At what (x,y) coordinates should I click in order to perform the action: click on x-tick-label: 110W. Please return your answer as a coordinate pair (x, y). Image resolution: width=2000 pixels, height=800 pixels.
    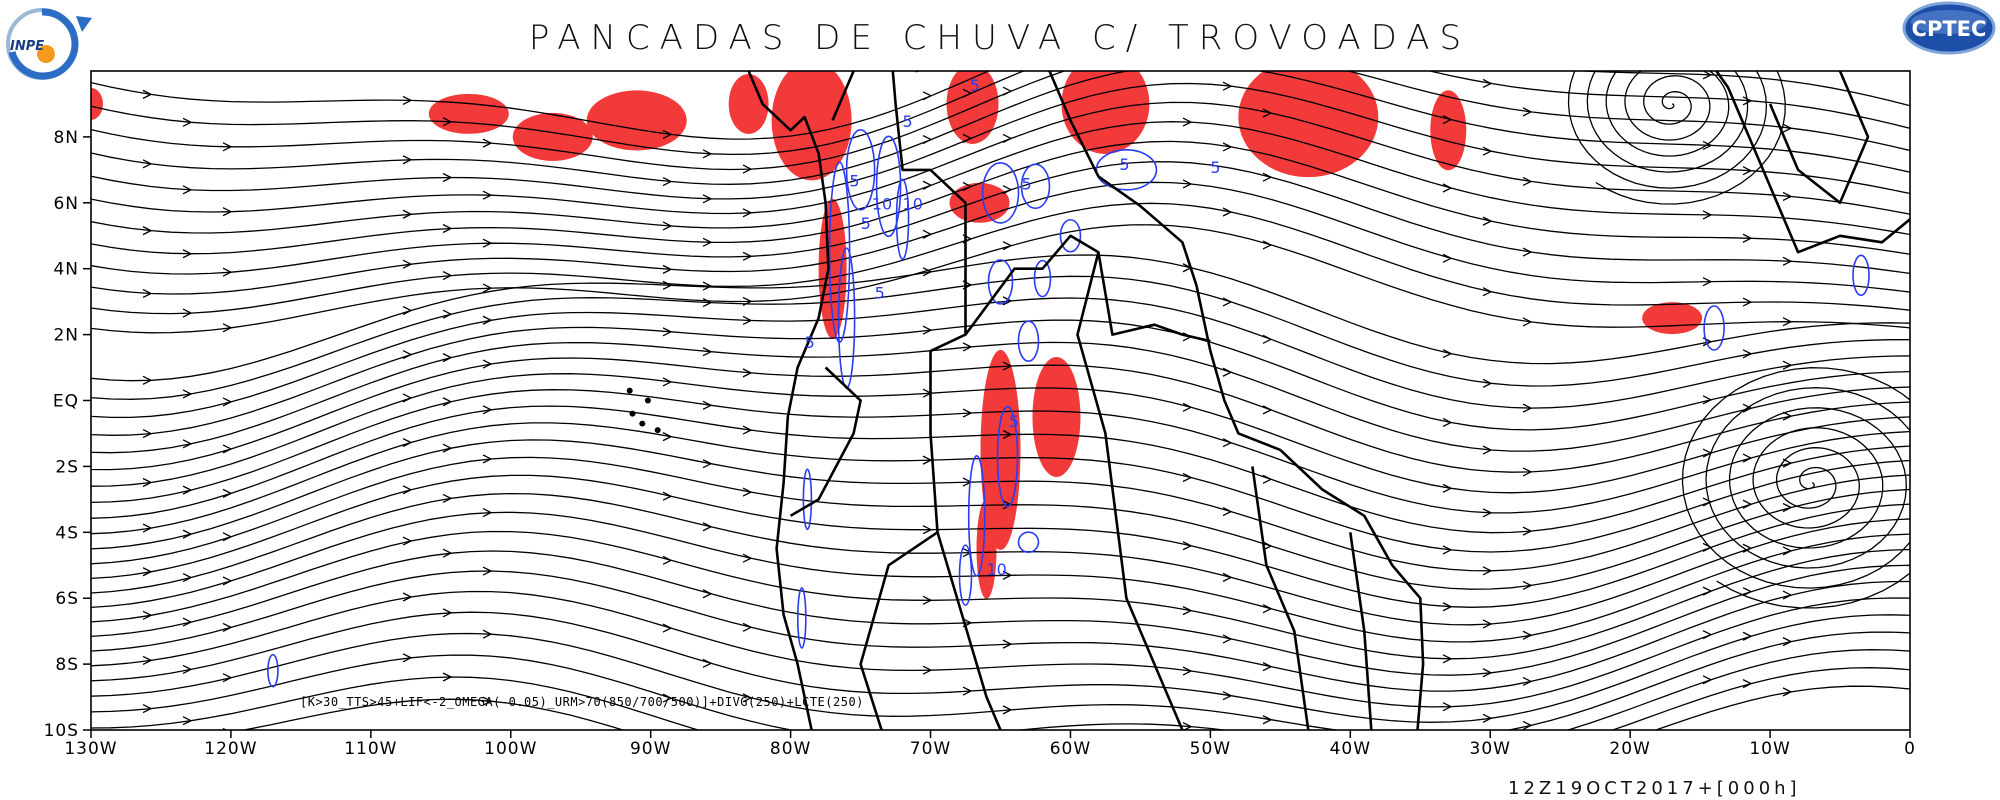
    Looking at the image, I should click on (370, 749).